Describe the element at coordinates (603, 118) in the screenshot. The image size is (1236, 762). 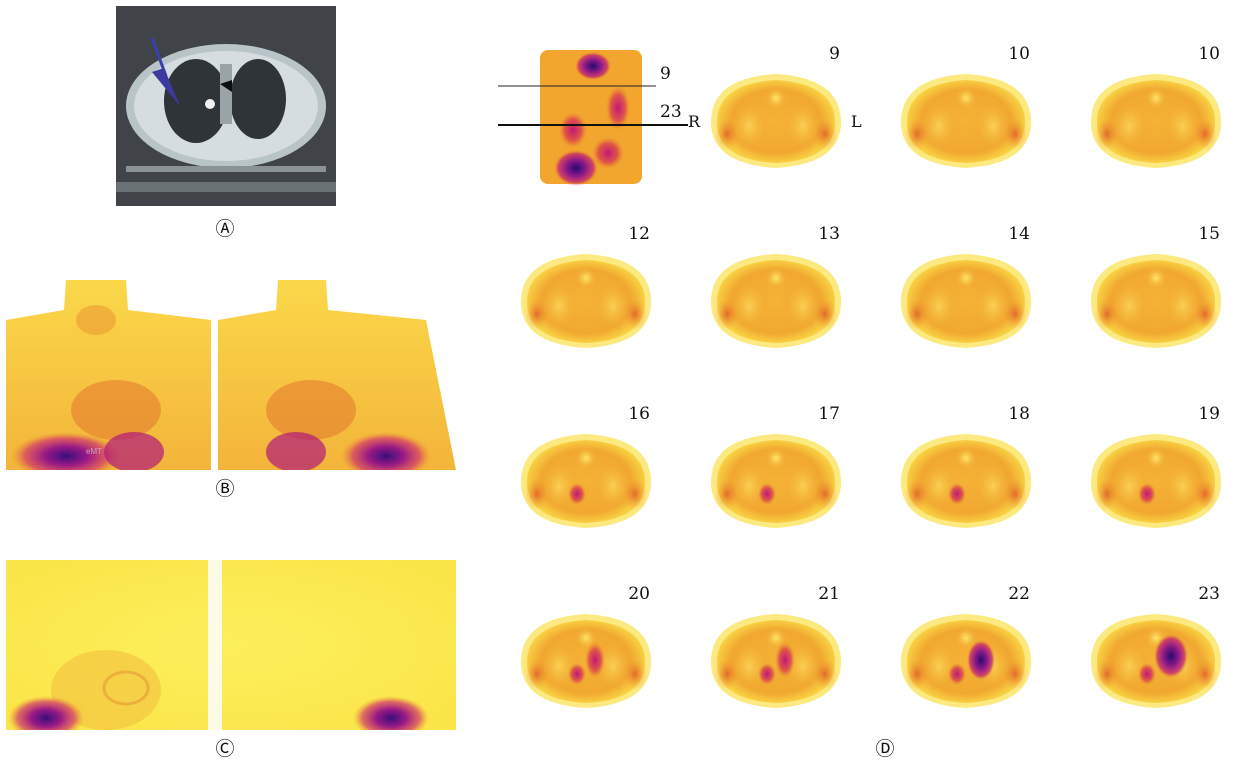
I see `coronal-reference-image: 9 23` at that location.